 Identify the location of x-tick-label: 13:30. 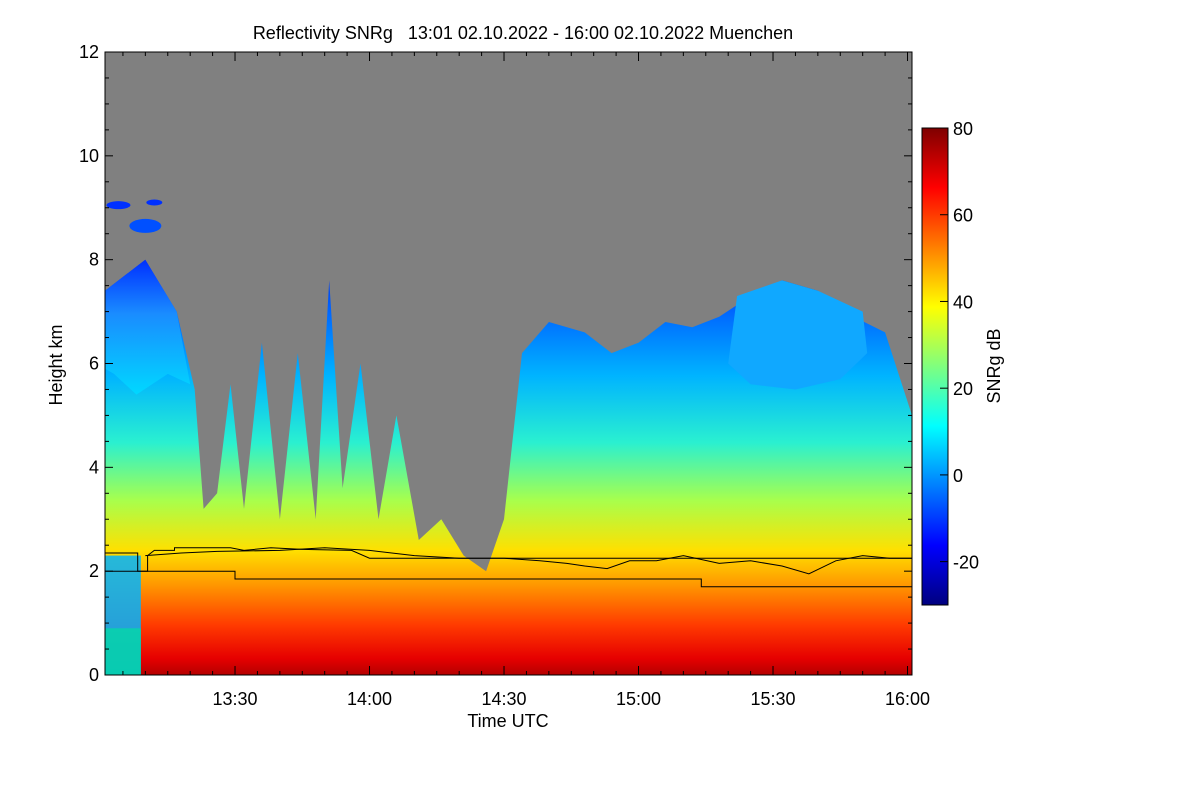
(234, 699).